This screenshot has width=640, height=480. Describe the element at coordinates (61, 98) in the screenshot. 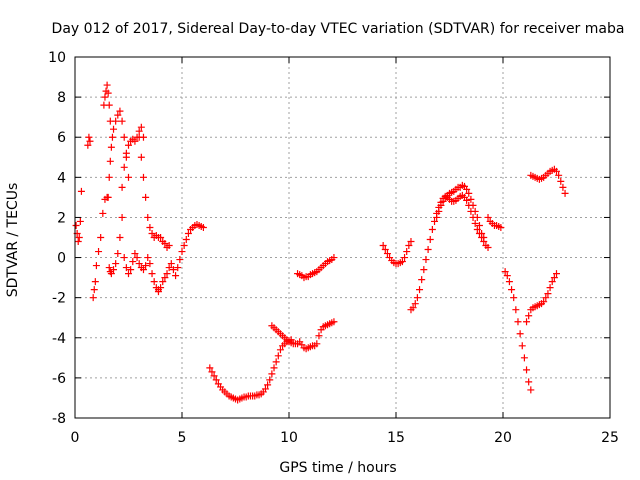

I see `y-tick-label: 8` at that location.